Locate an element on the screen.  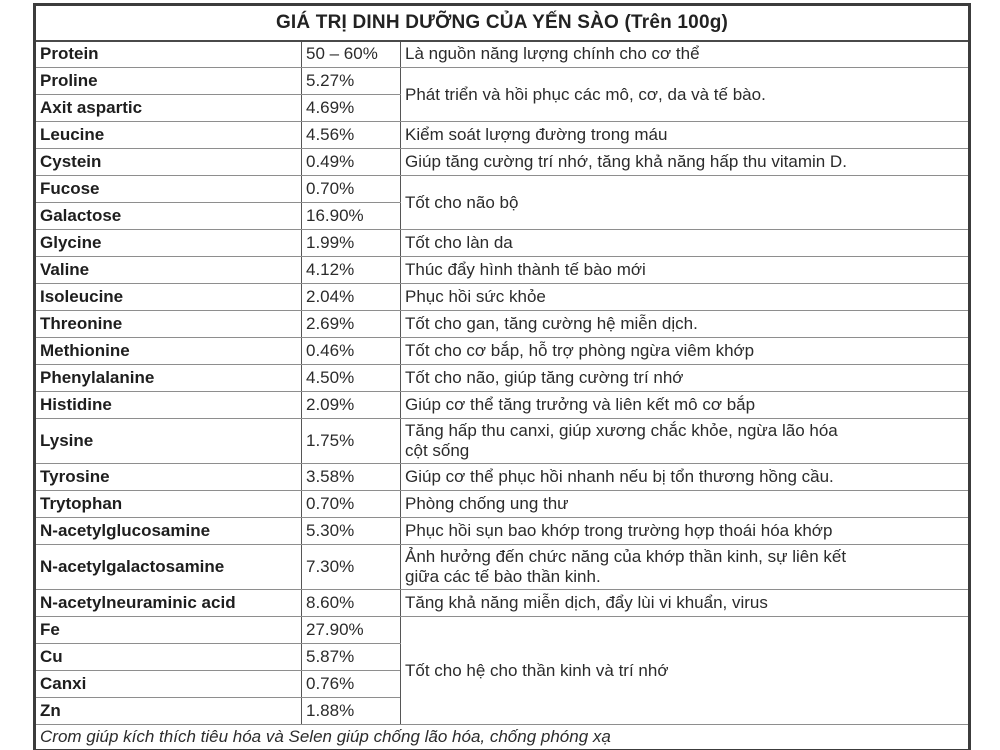
nutrient-value: 2.04% is located at coordinates (351, 297).